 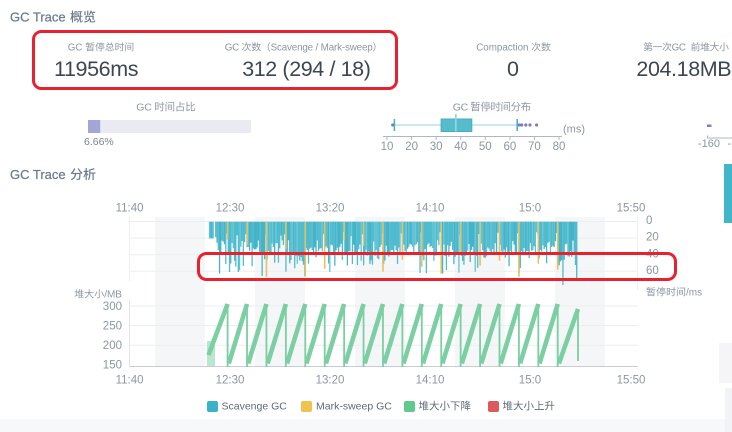 I want to click on svg-text: 50, so click(x=485, y=147).